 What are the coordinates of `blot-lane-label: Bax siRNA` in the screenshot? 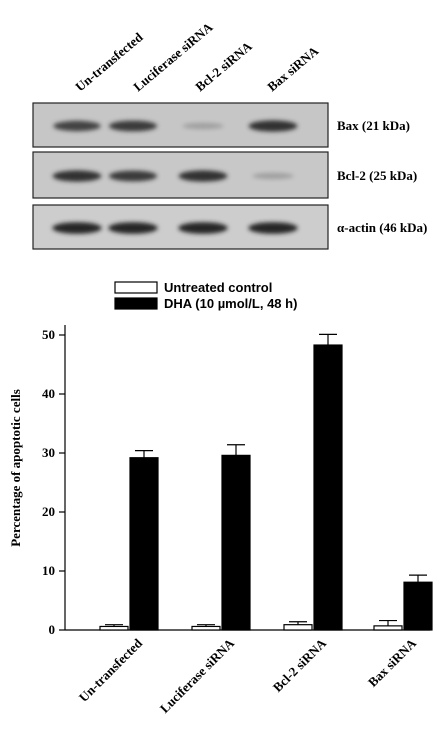 It's located at (292, 69).